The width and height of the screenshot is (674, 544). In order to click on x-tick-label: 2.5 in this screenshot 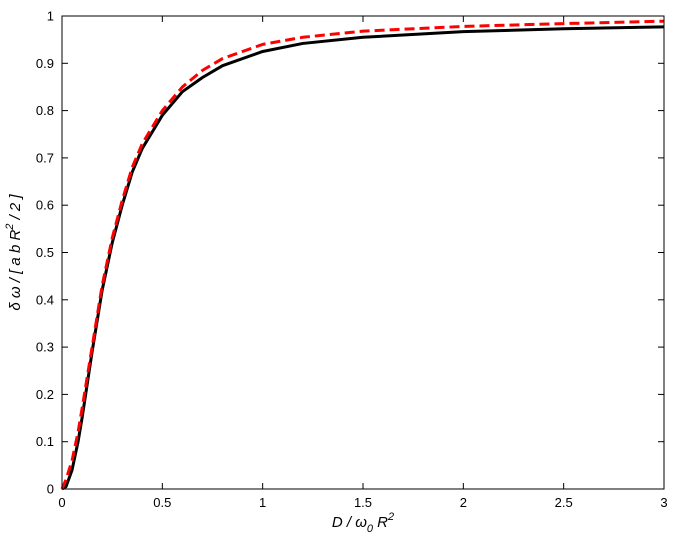, I will do `click(564, 502)`.